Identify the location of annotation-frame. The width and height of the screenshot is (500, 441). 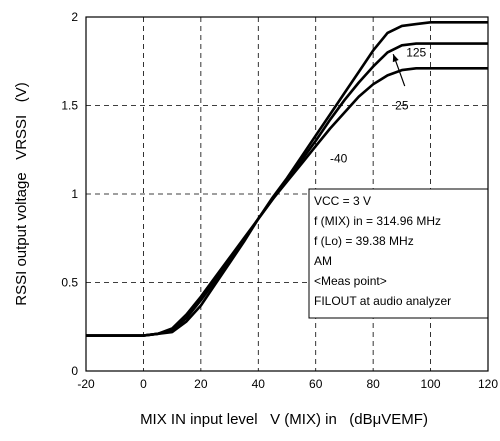
(398, 253).